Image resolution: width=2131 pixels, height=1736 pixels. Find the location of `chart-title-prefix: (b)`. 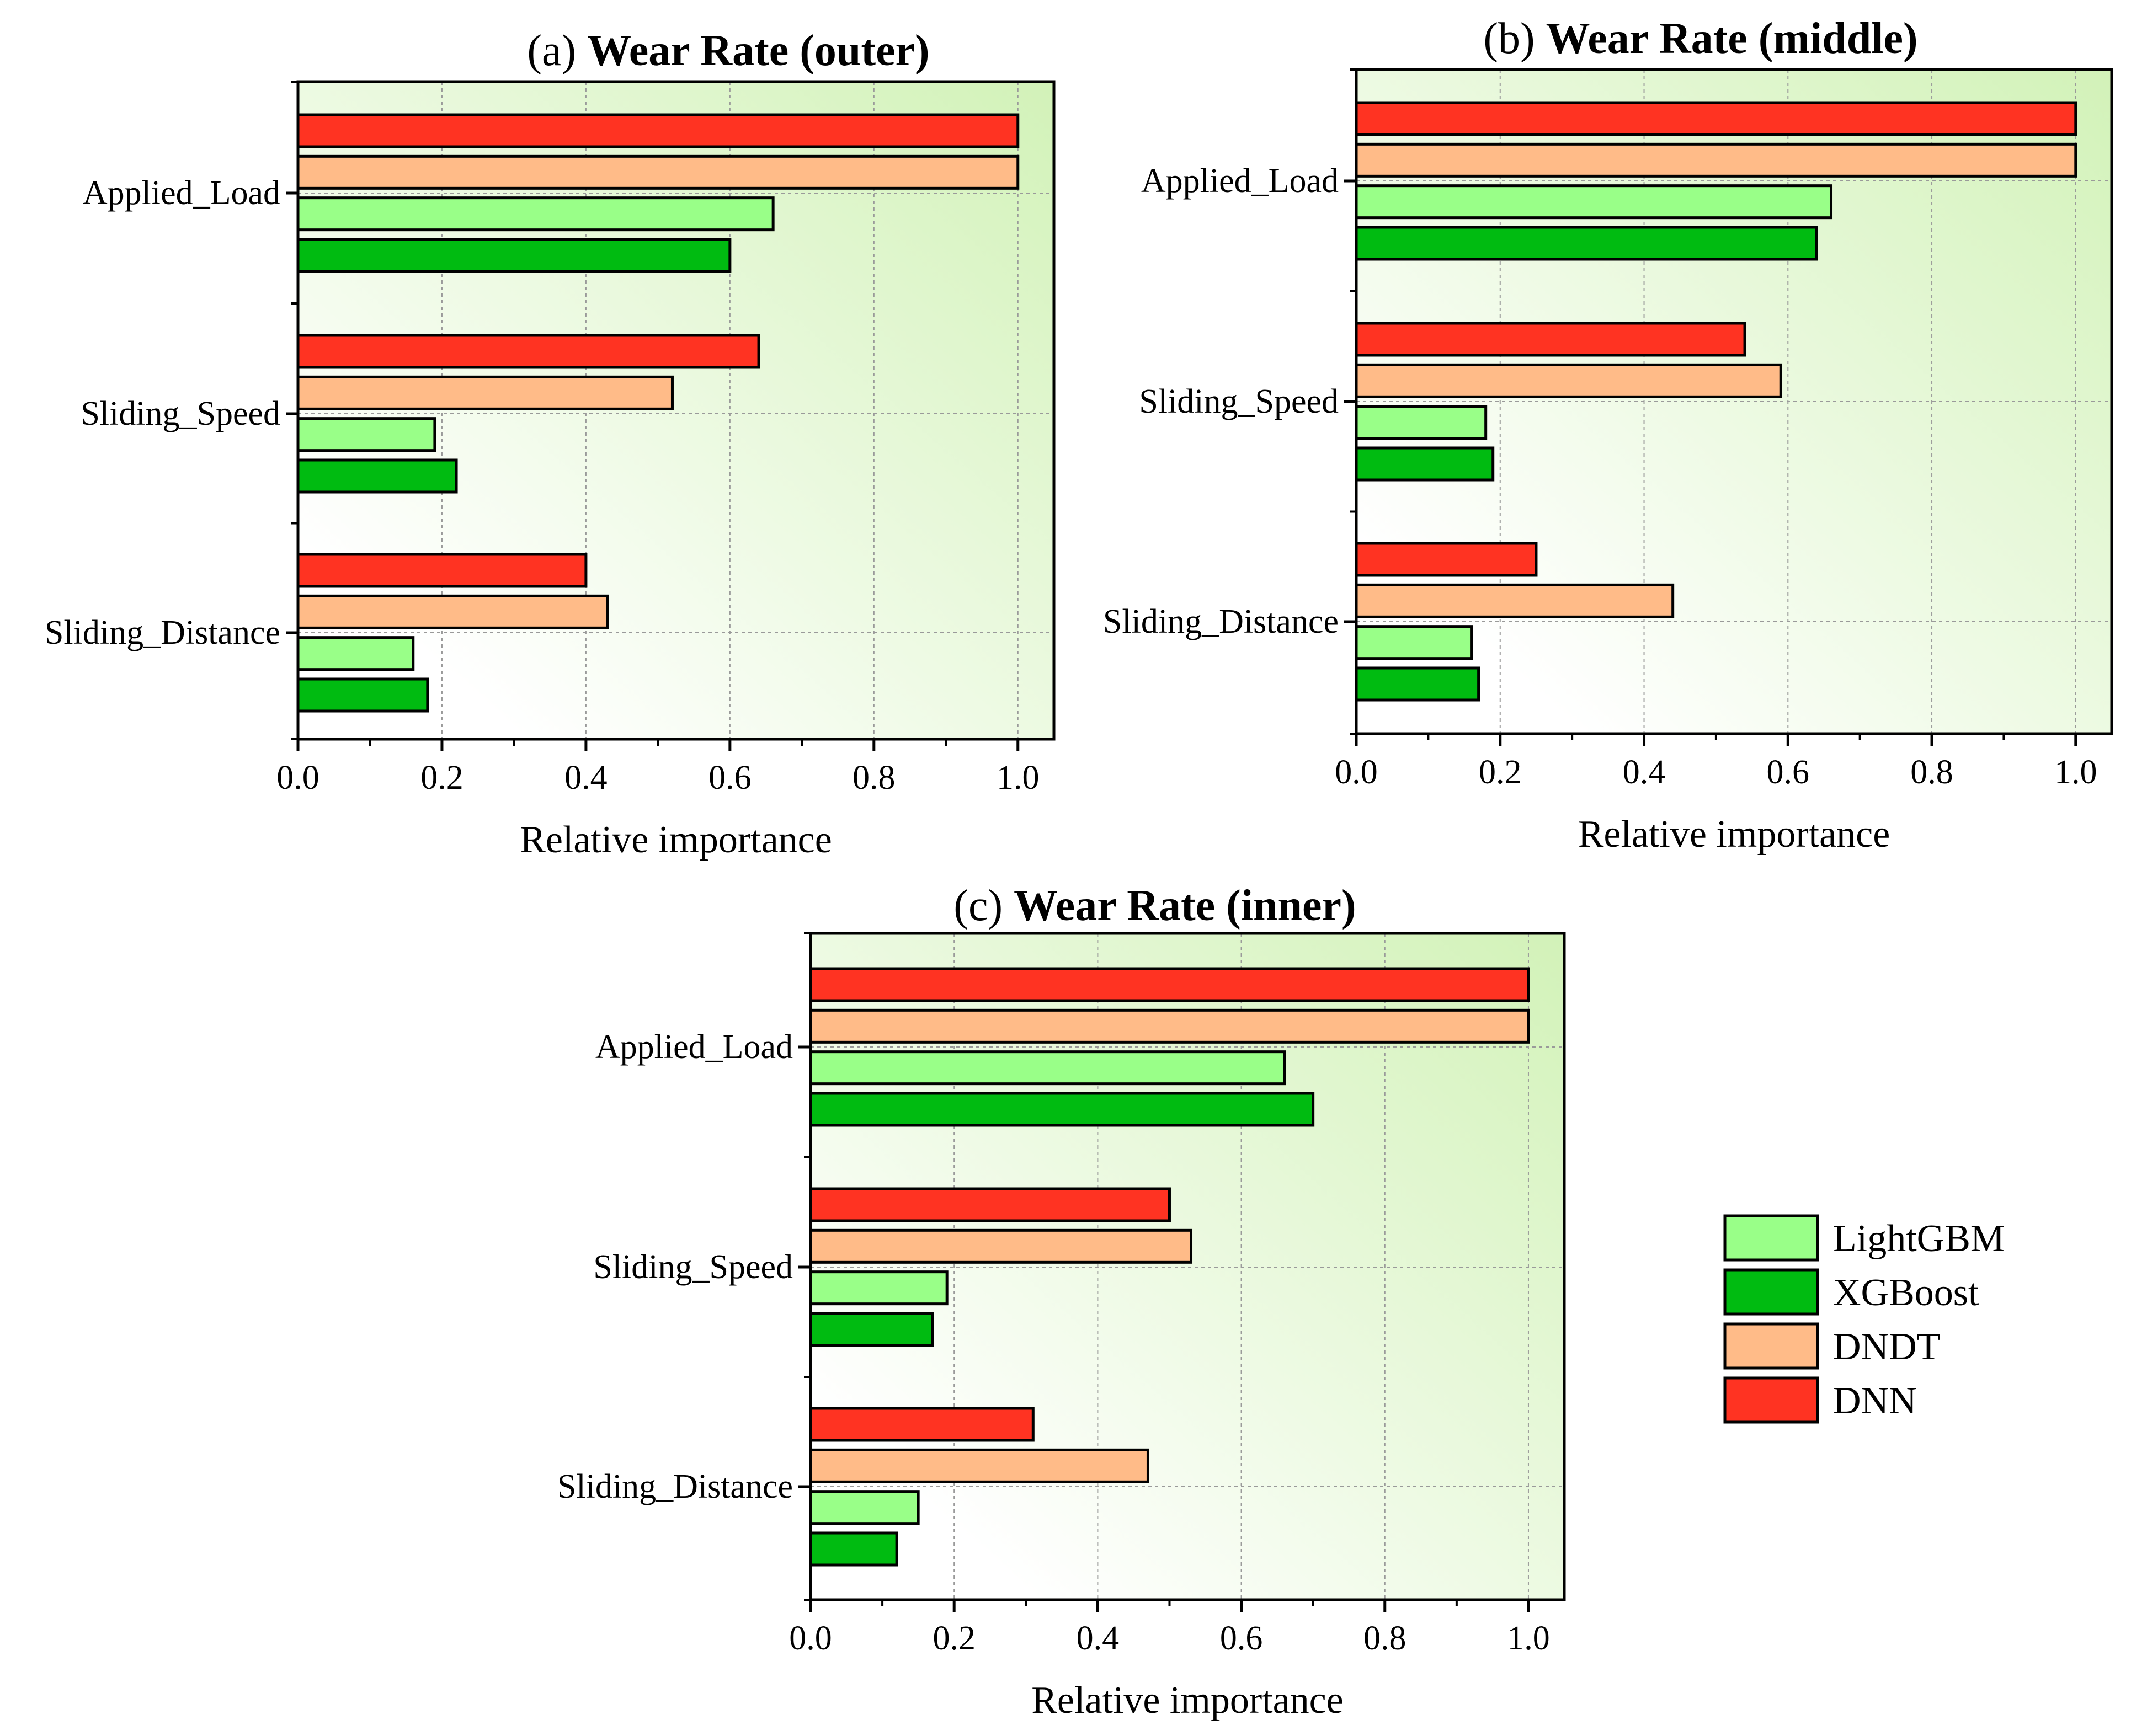

chart-title-prefix: (b) is located at coordinates (1514, 38).